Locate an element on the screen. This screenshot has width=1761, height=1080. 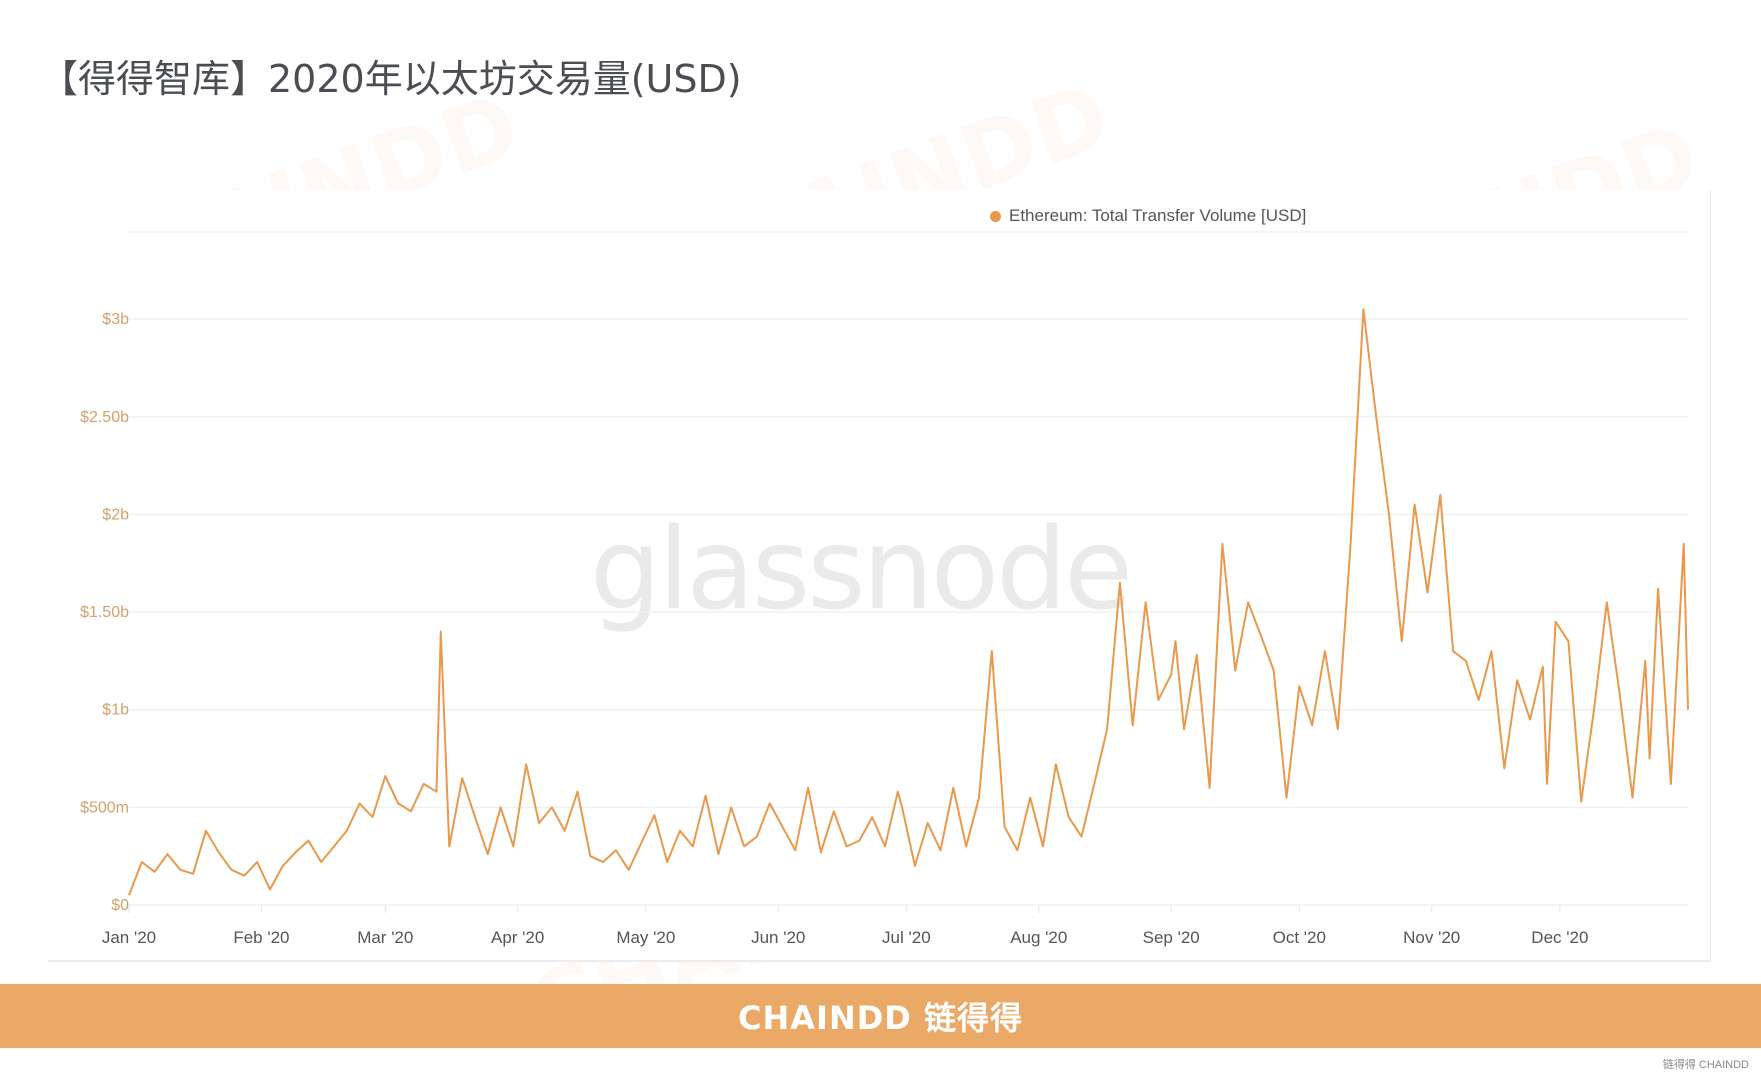
y-axis-ticks: $0 $500m $1b $1.50b $2b $2.50b $3b is located at coordinates (104, 612).